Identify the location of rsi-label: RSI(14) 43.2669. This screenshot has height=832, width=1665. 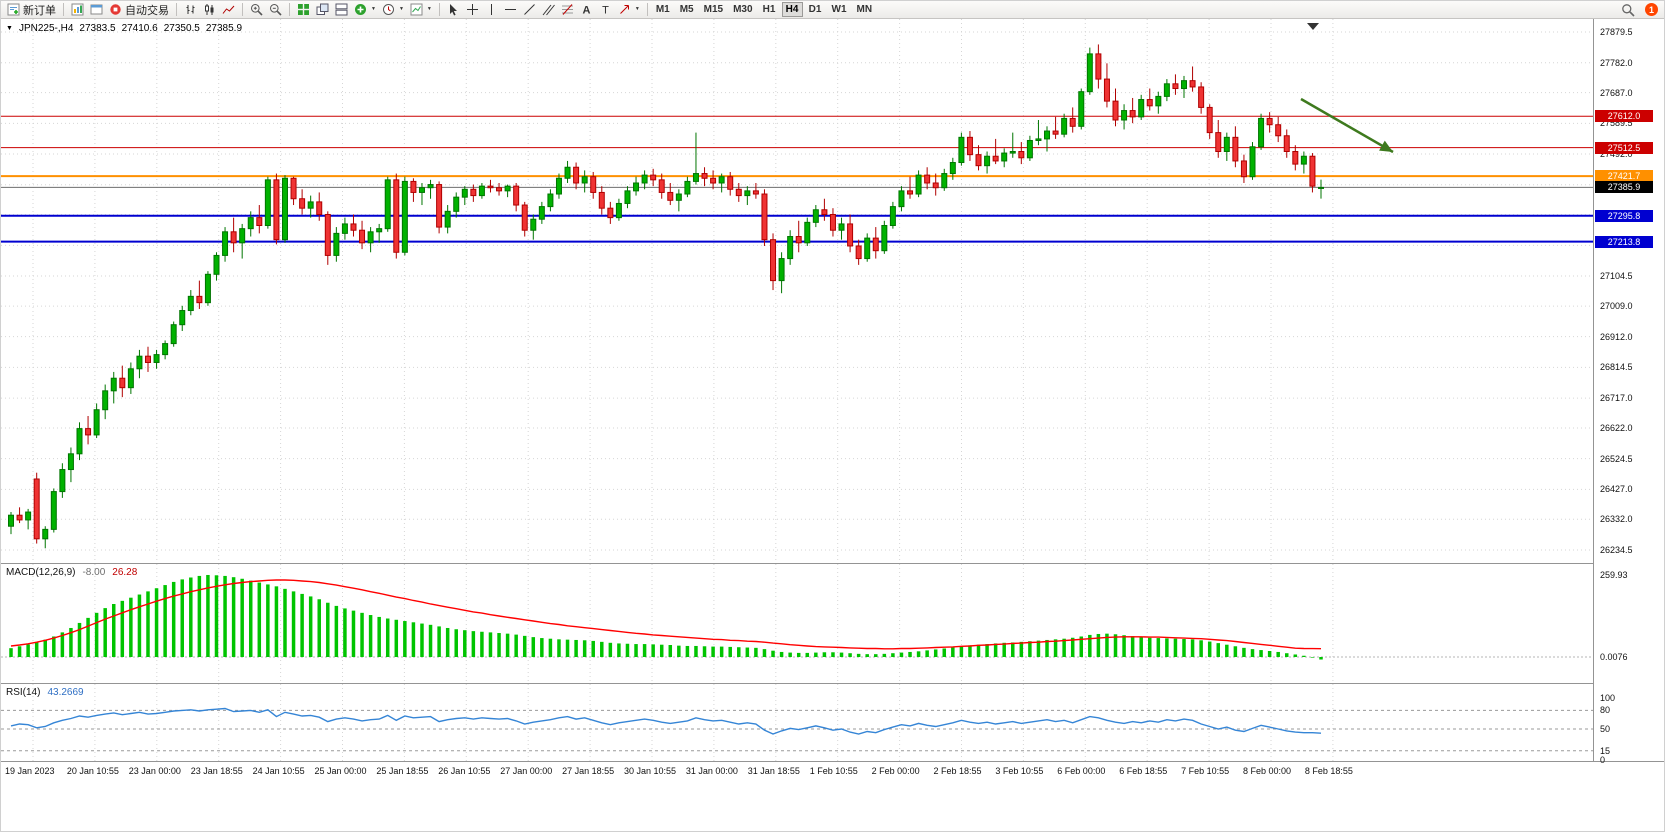
(45, 692).